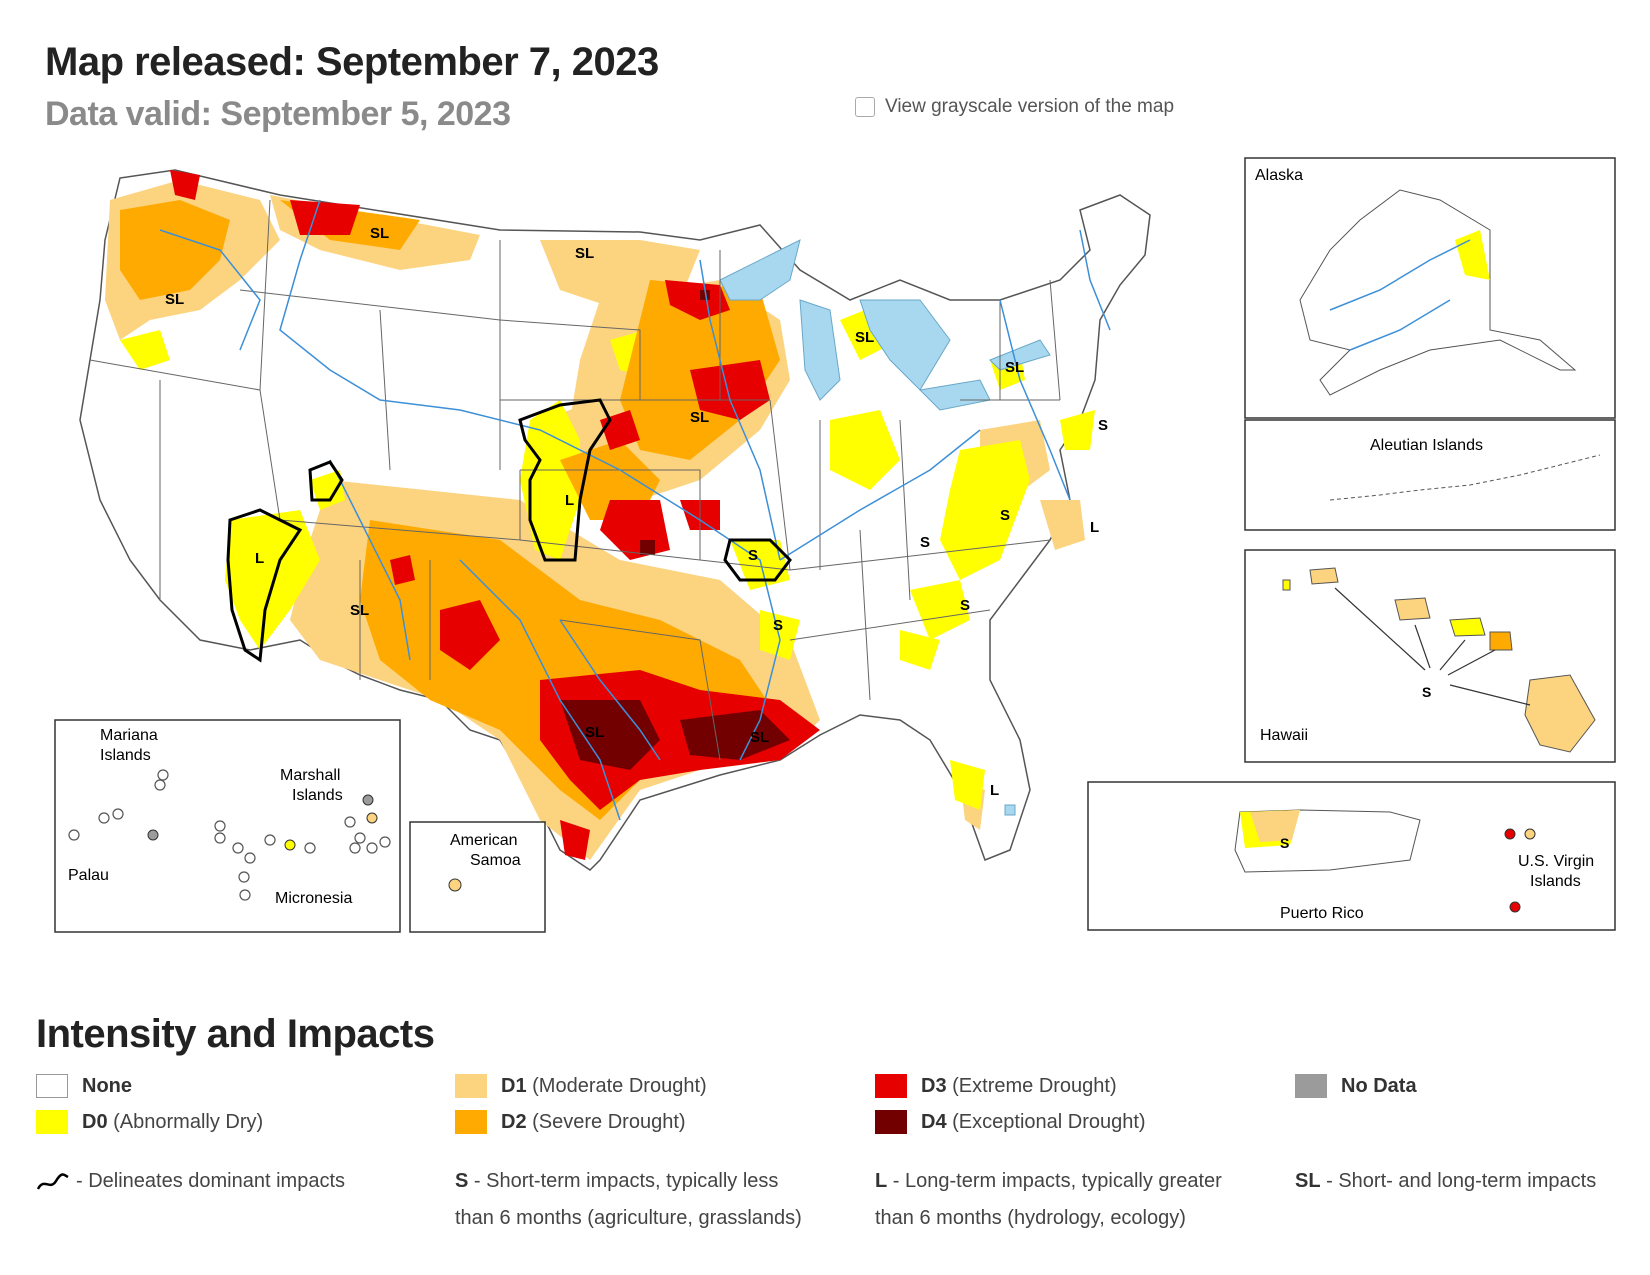 This screenshot has width=1650, height=1275. Describe the element at coordinates (1030, 106) in the screenshot. I see `grayscale-toggle-label: View grayscale version of the map` at that location.